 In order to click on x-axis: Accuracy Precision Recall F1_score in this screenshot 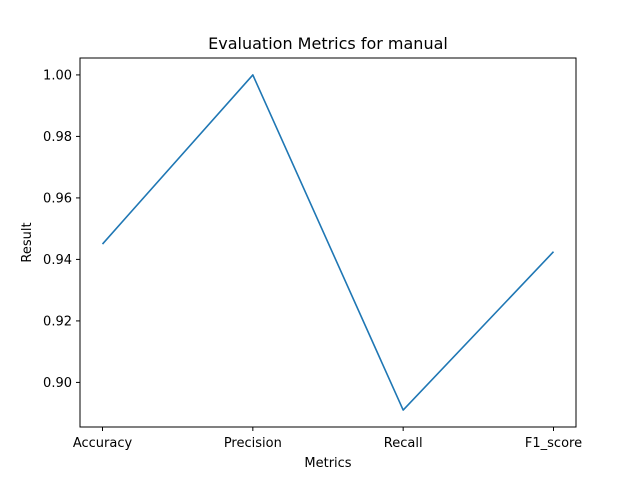, I will do `click(327, 439)`.